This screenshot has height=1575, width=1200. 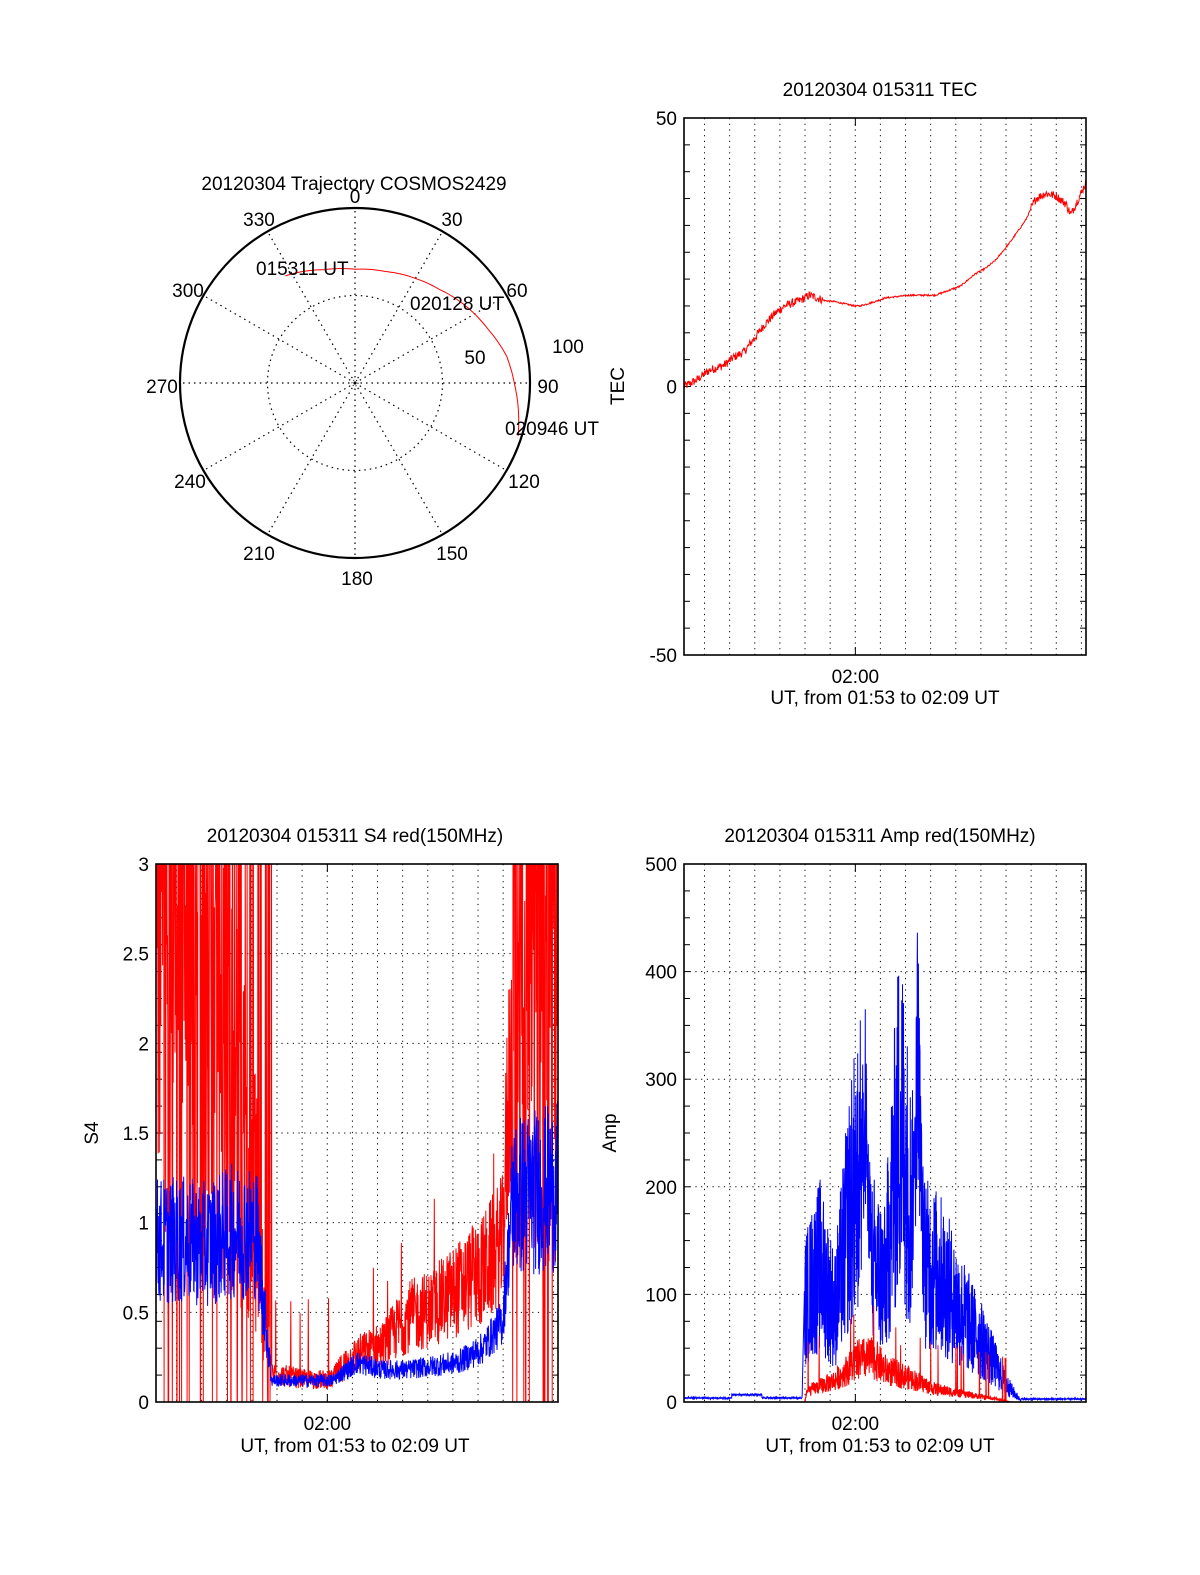 I want to click on polar-label-30: 30, so click(x=451, y=220).